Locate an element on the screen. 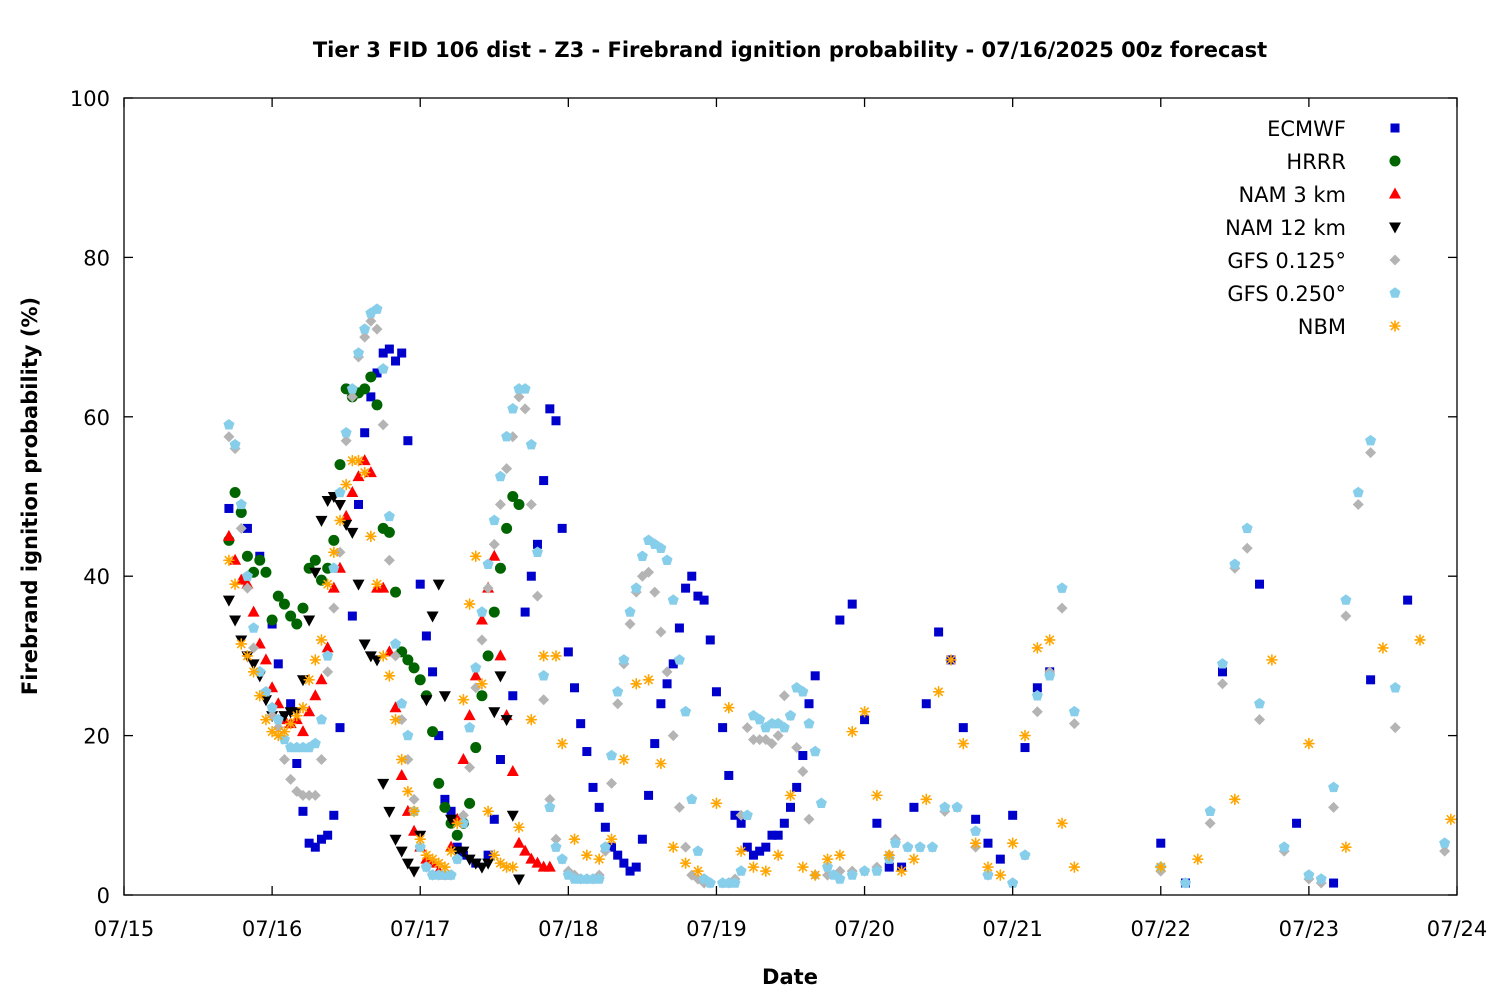 This screenshot has width=1500, height=1000. y-tick-label: 40 is located at coordinates (96, 577).